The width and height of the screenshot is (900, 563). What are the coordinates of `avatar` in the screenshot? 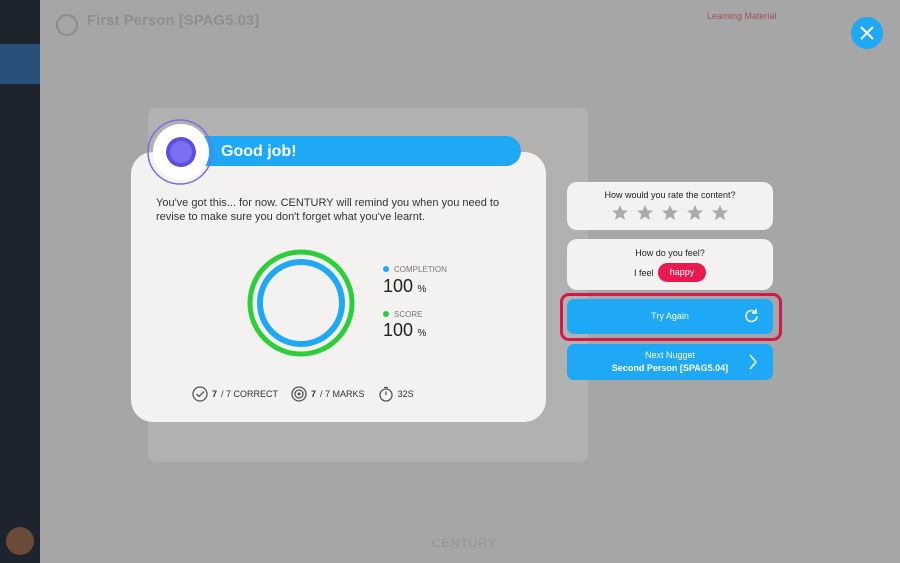 It's located at (20, 541).